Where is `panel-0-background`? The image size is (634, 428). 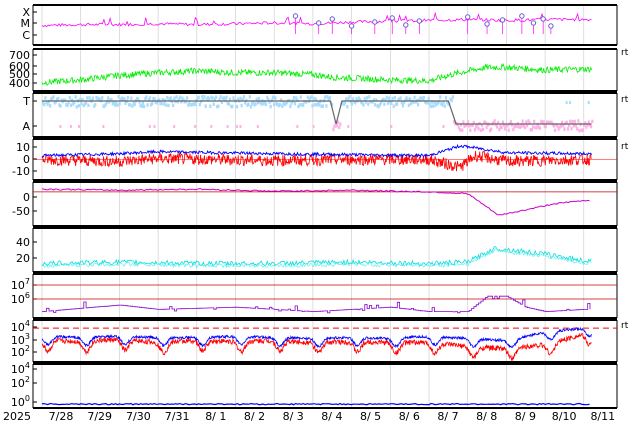 panel-0-background is located at coordinates (325, 25).